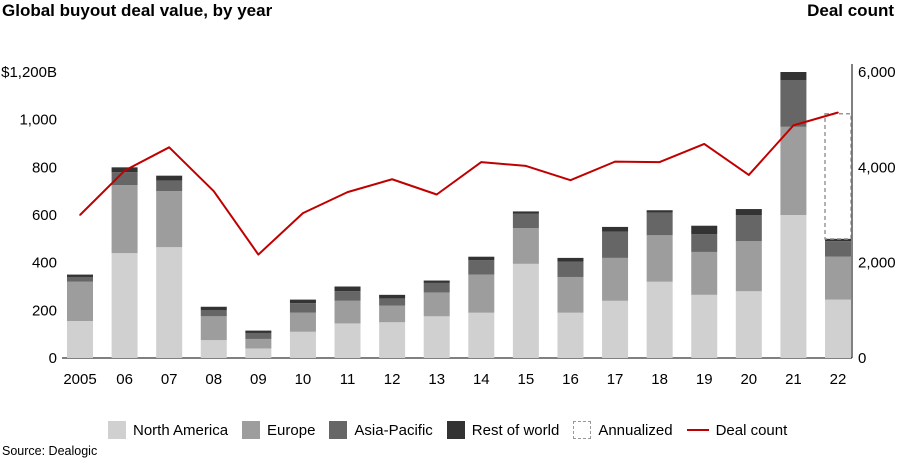  What do you see at coordinates (748, 379) in the screenshot?
I see `x-axis-tick-label: 20` at bounding box center [748, 379].